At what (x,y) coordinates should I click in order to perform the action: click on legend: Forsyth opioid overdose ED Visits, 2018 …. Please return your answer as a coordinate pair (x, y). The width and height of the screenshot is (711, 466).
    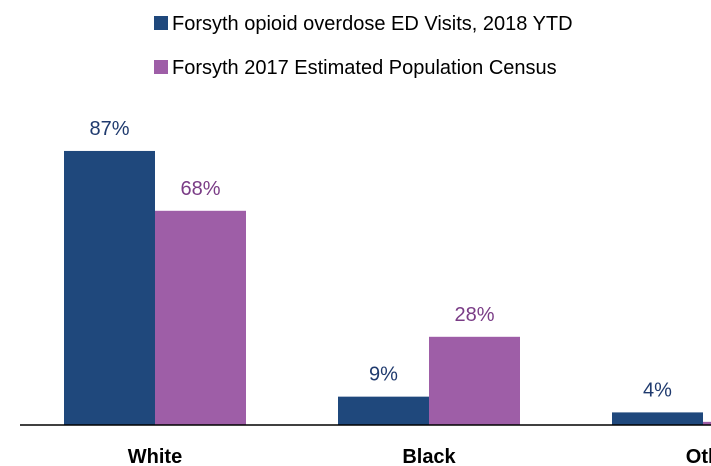
    Looking at the image, I should click on (363, 46).